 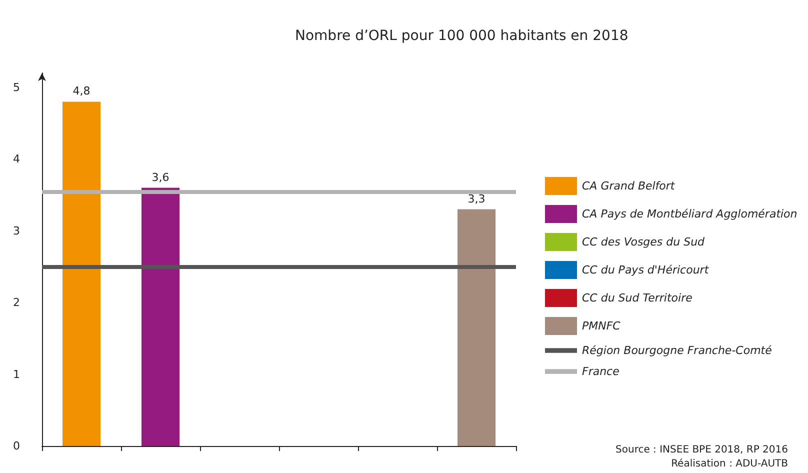 What do you see at coordinates (16, 87) in the screenshot?
I see `y-tick-label: 5` at bounding box center [16, 87].